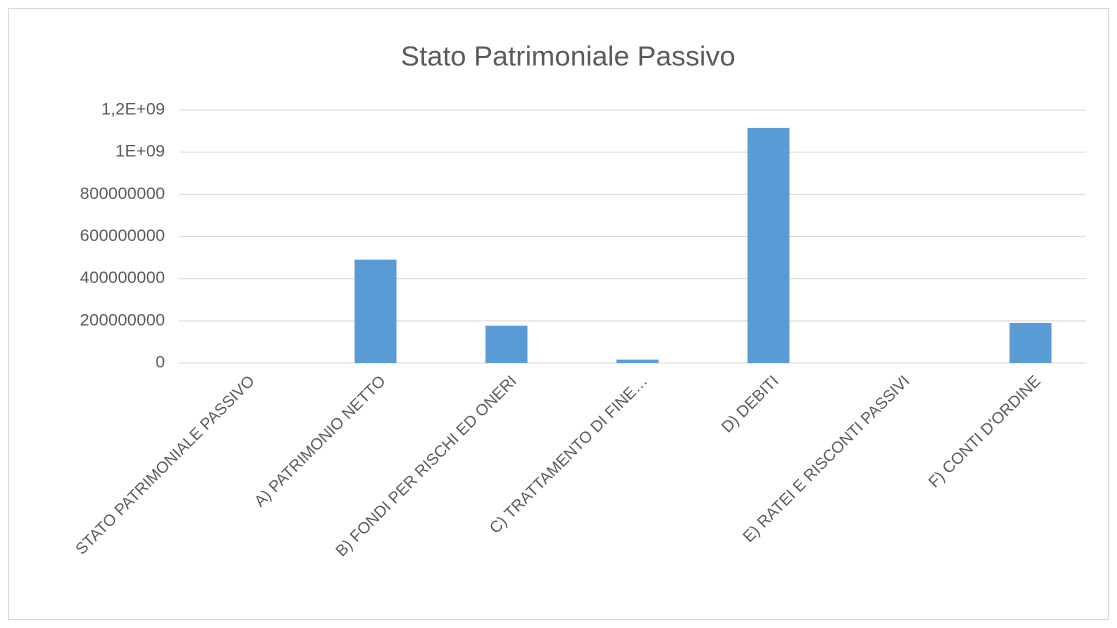 This screenshot has height=628, width=1117. Describe the element at coordinates (160, 361) in the screenshot. I see `y-tick-label: 0` at that location.